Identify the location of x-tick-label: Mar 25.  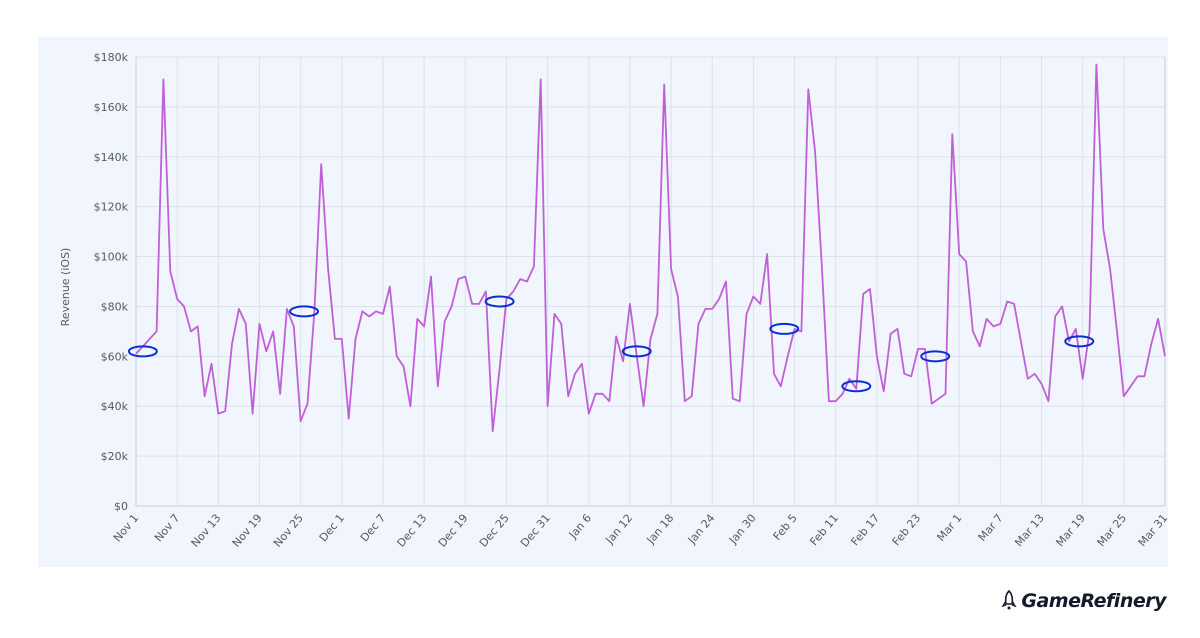
(1112, 531).